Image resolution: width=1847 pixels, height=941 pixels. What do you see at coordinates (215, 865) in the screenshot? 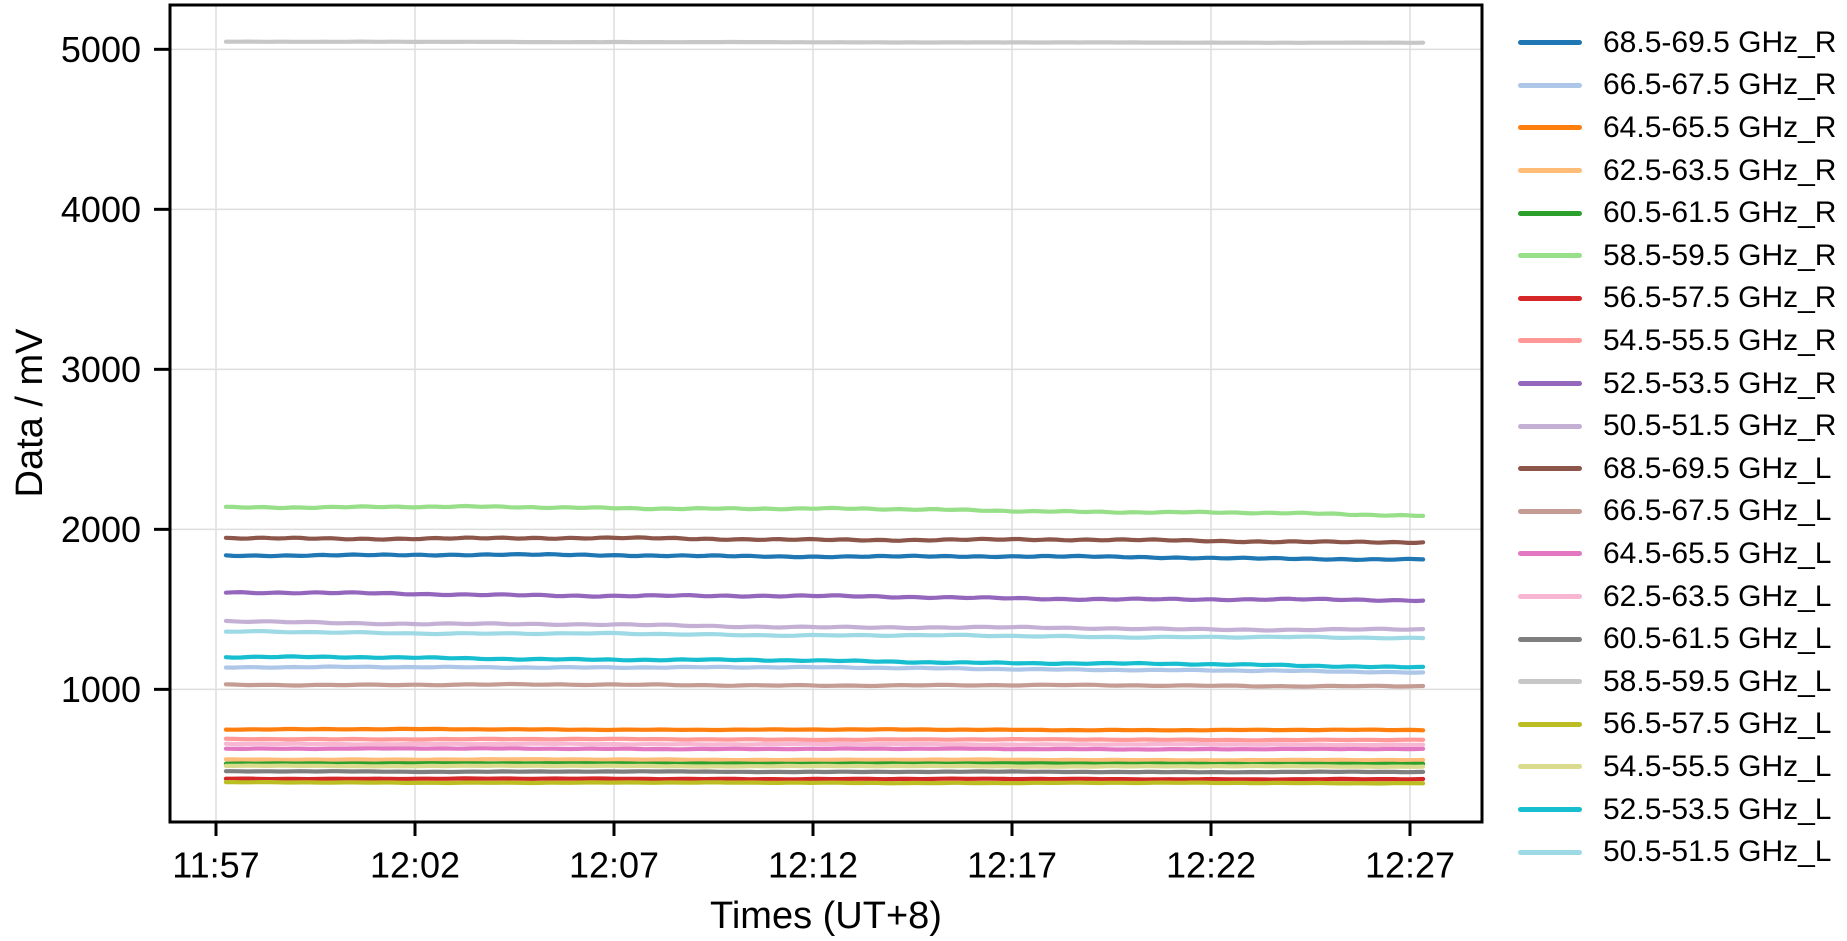
I see `x-tick-label: 11:57` at bounding box center [215, 865].